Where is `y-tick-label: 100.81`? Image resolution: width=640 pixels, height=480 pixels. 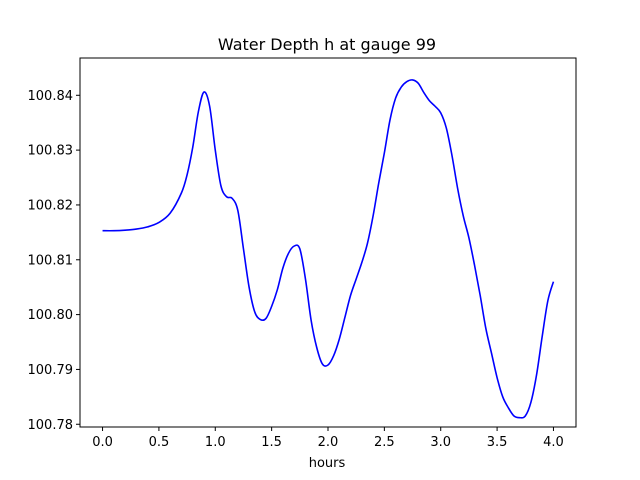
y-tick-label: 100.81 is located at coordinates (51, 260).